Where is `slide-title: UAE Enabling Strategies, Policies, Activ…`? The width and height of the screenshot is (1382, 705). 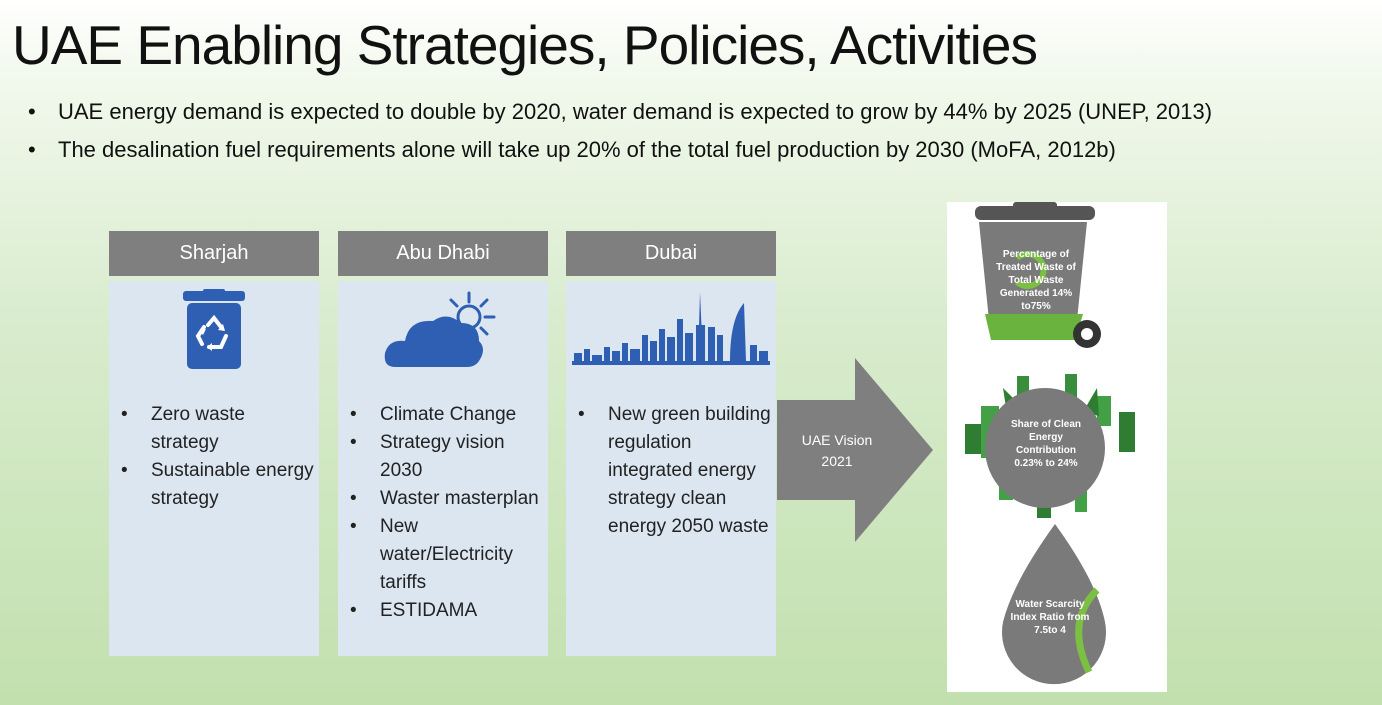 slide-title: UAE Enabling Strategies, Policies, Activ… is located at coordinates (525, 45).